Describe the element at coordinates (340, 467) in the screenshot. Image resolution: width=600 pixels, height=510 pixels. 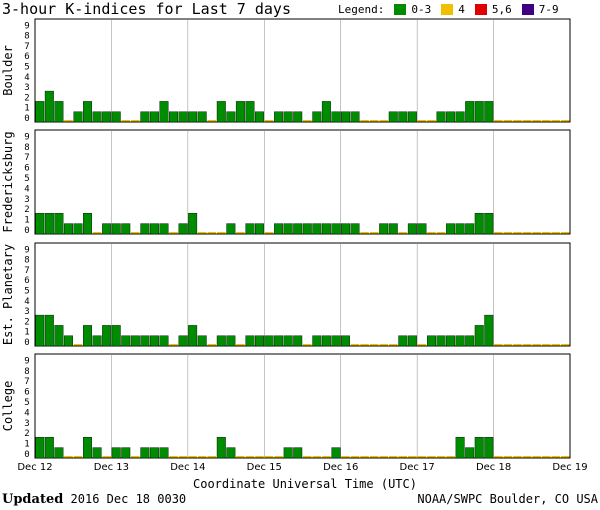
I see `x-tick-label: Dec 16` at that location.